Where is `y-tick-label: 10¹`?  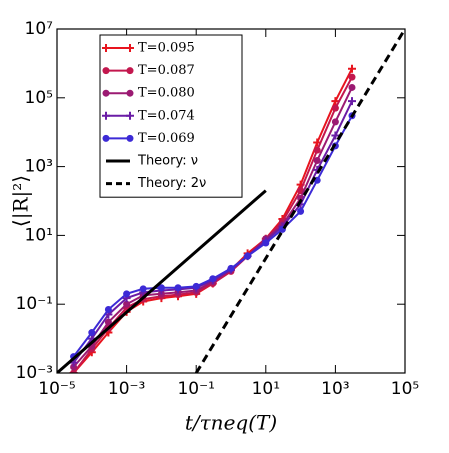 y-tick-label: 10¹ is located at coordinates (39, 235).